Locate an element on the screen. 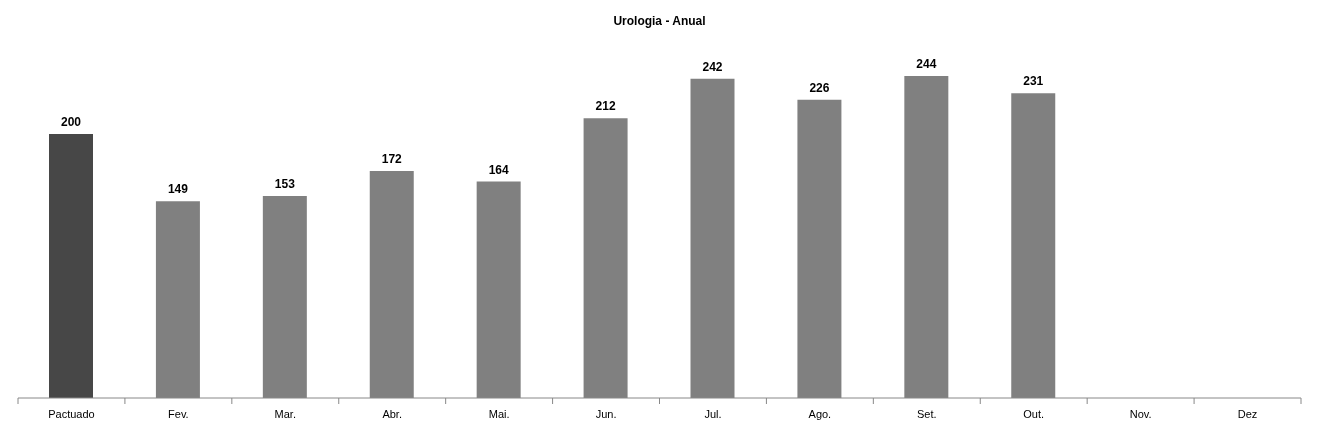 The height and width of the screenshot is (436, 1319). x-tick-label: Set. is located at coordinates (927, 414).